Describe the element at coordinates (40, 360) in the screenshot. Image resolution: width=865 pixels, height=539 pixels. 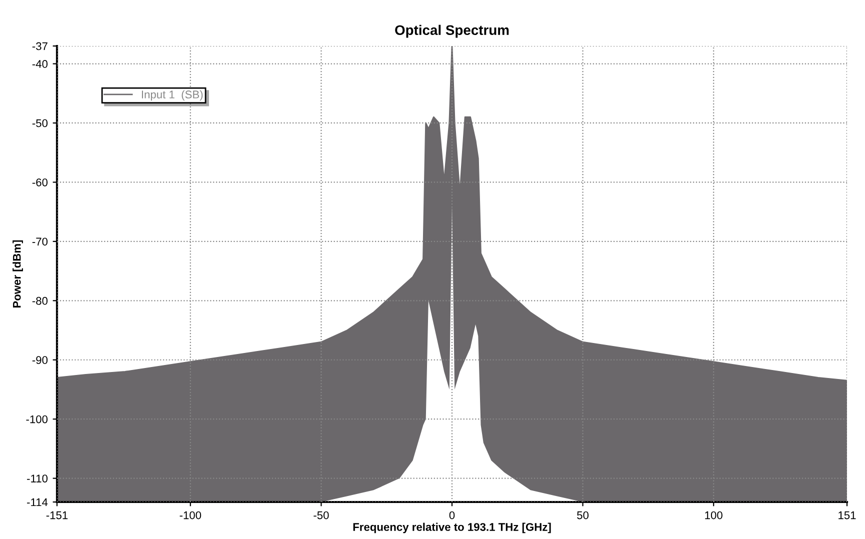
I see `y-tick-label: -90` at that location.